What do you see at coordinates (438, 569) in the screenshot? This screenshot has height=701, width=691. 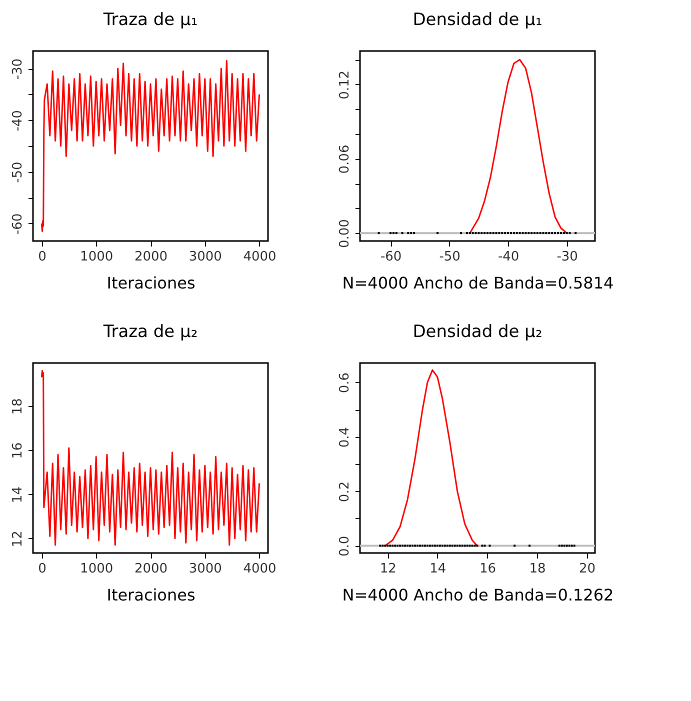 I see `x-tick-label: 14` at bounding box center [438, 569].